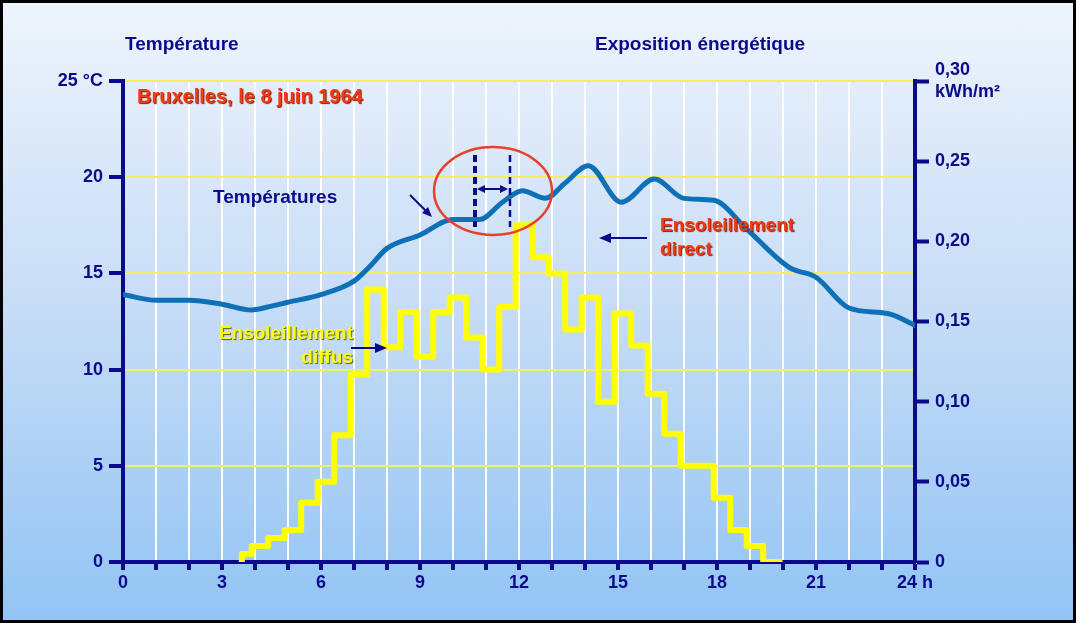  Describe the element at coordinates (953, 240) in the screenshot. I see `y2-tick-label: 0,20` at that location.